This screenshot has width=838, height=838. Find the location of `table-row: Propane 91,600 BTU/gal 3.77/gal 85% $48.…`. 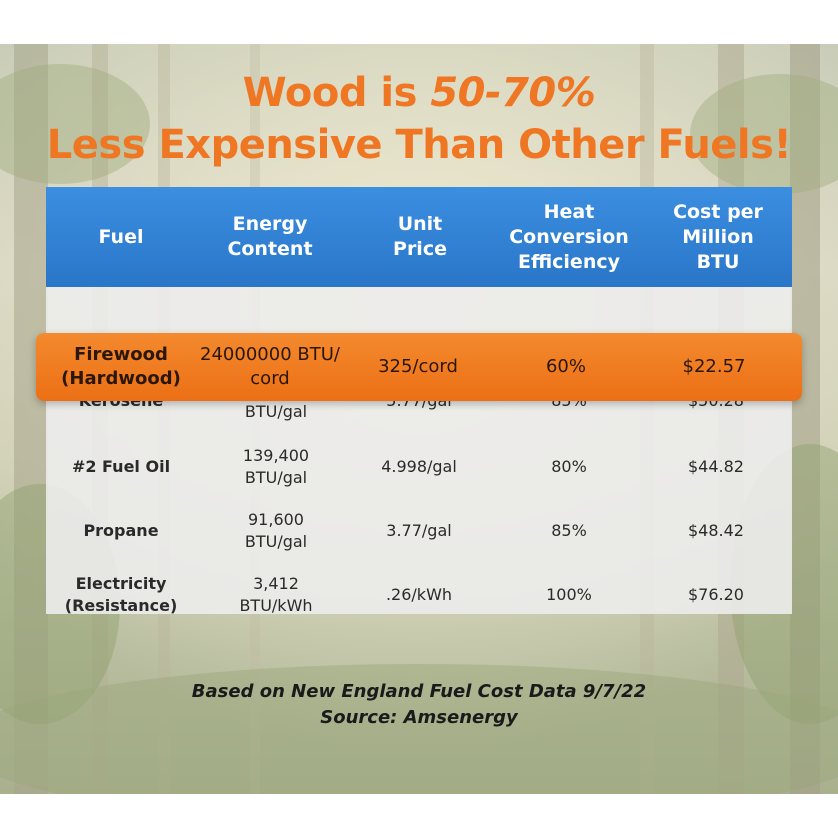

table-row: Propane 91,600 BTU/gal 3.77/gal 85% $48.… is located at coordinates (419, 531).